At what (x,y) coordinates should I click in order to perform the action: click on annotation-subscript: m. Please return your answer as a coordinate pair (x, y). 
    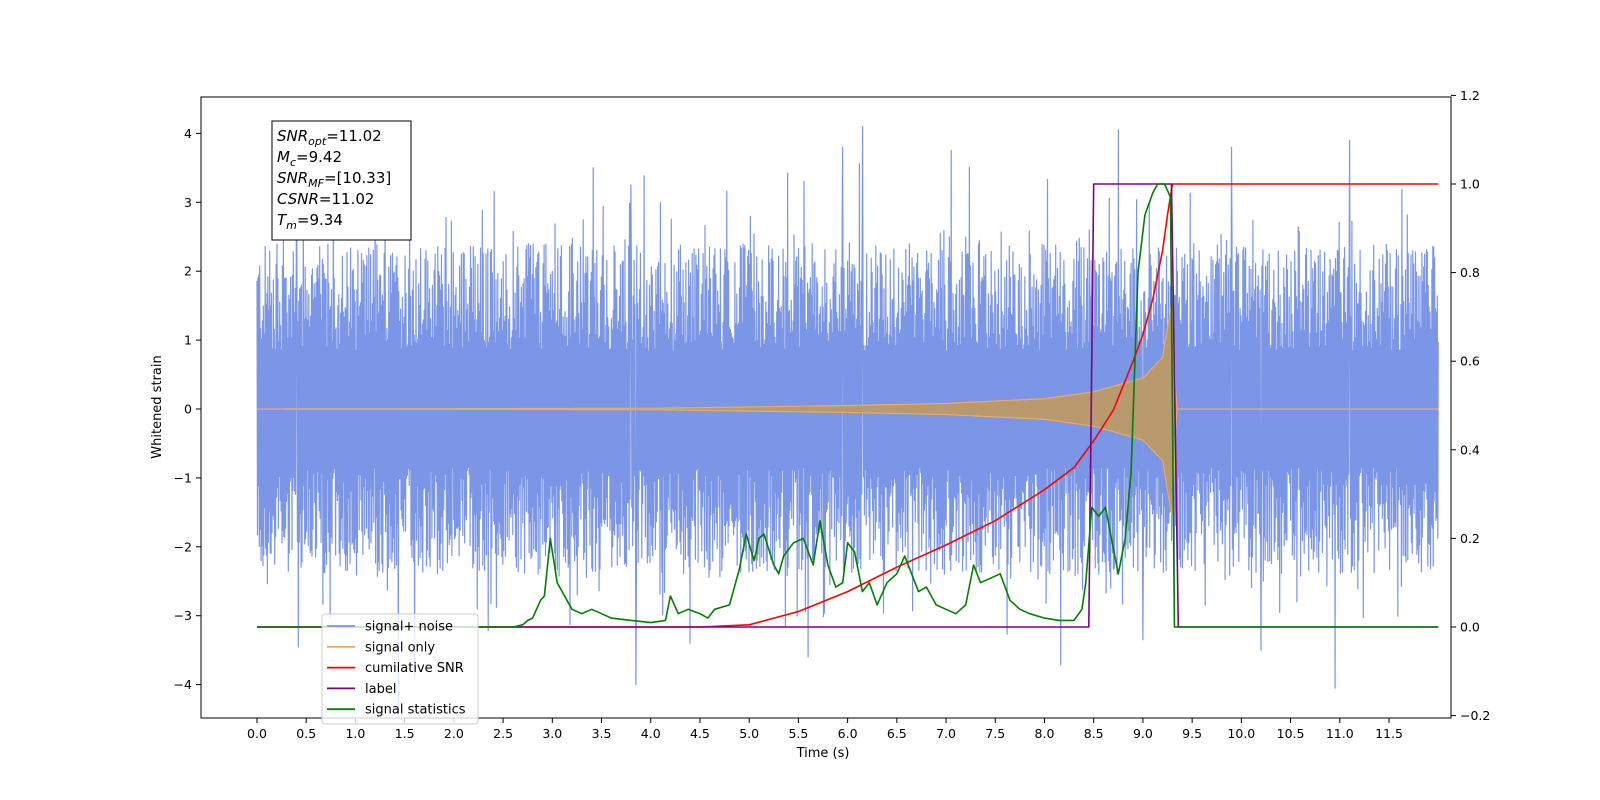
    Looking at the image, I should click on (291, 225).